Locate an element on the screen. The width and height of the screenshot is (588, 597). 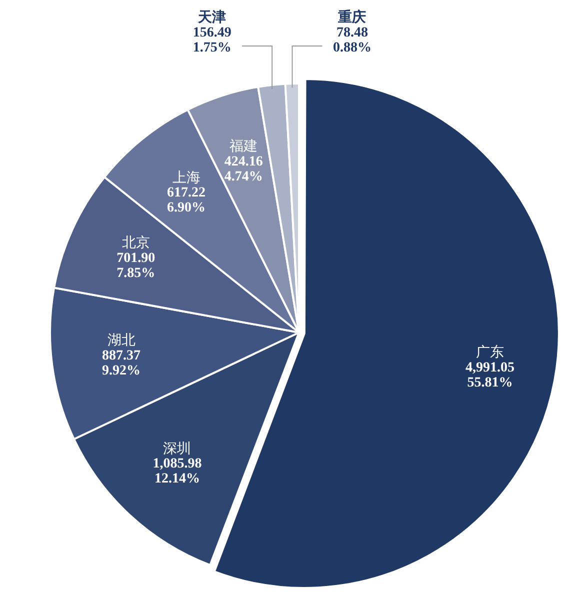
data-label: 617.22 6.90% is located at coordinates (186, 201).